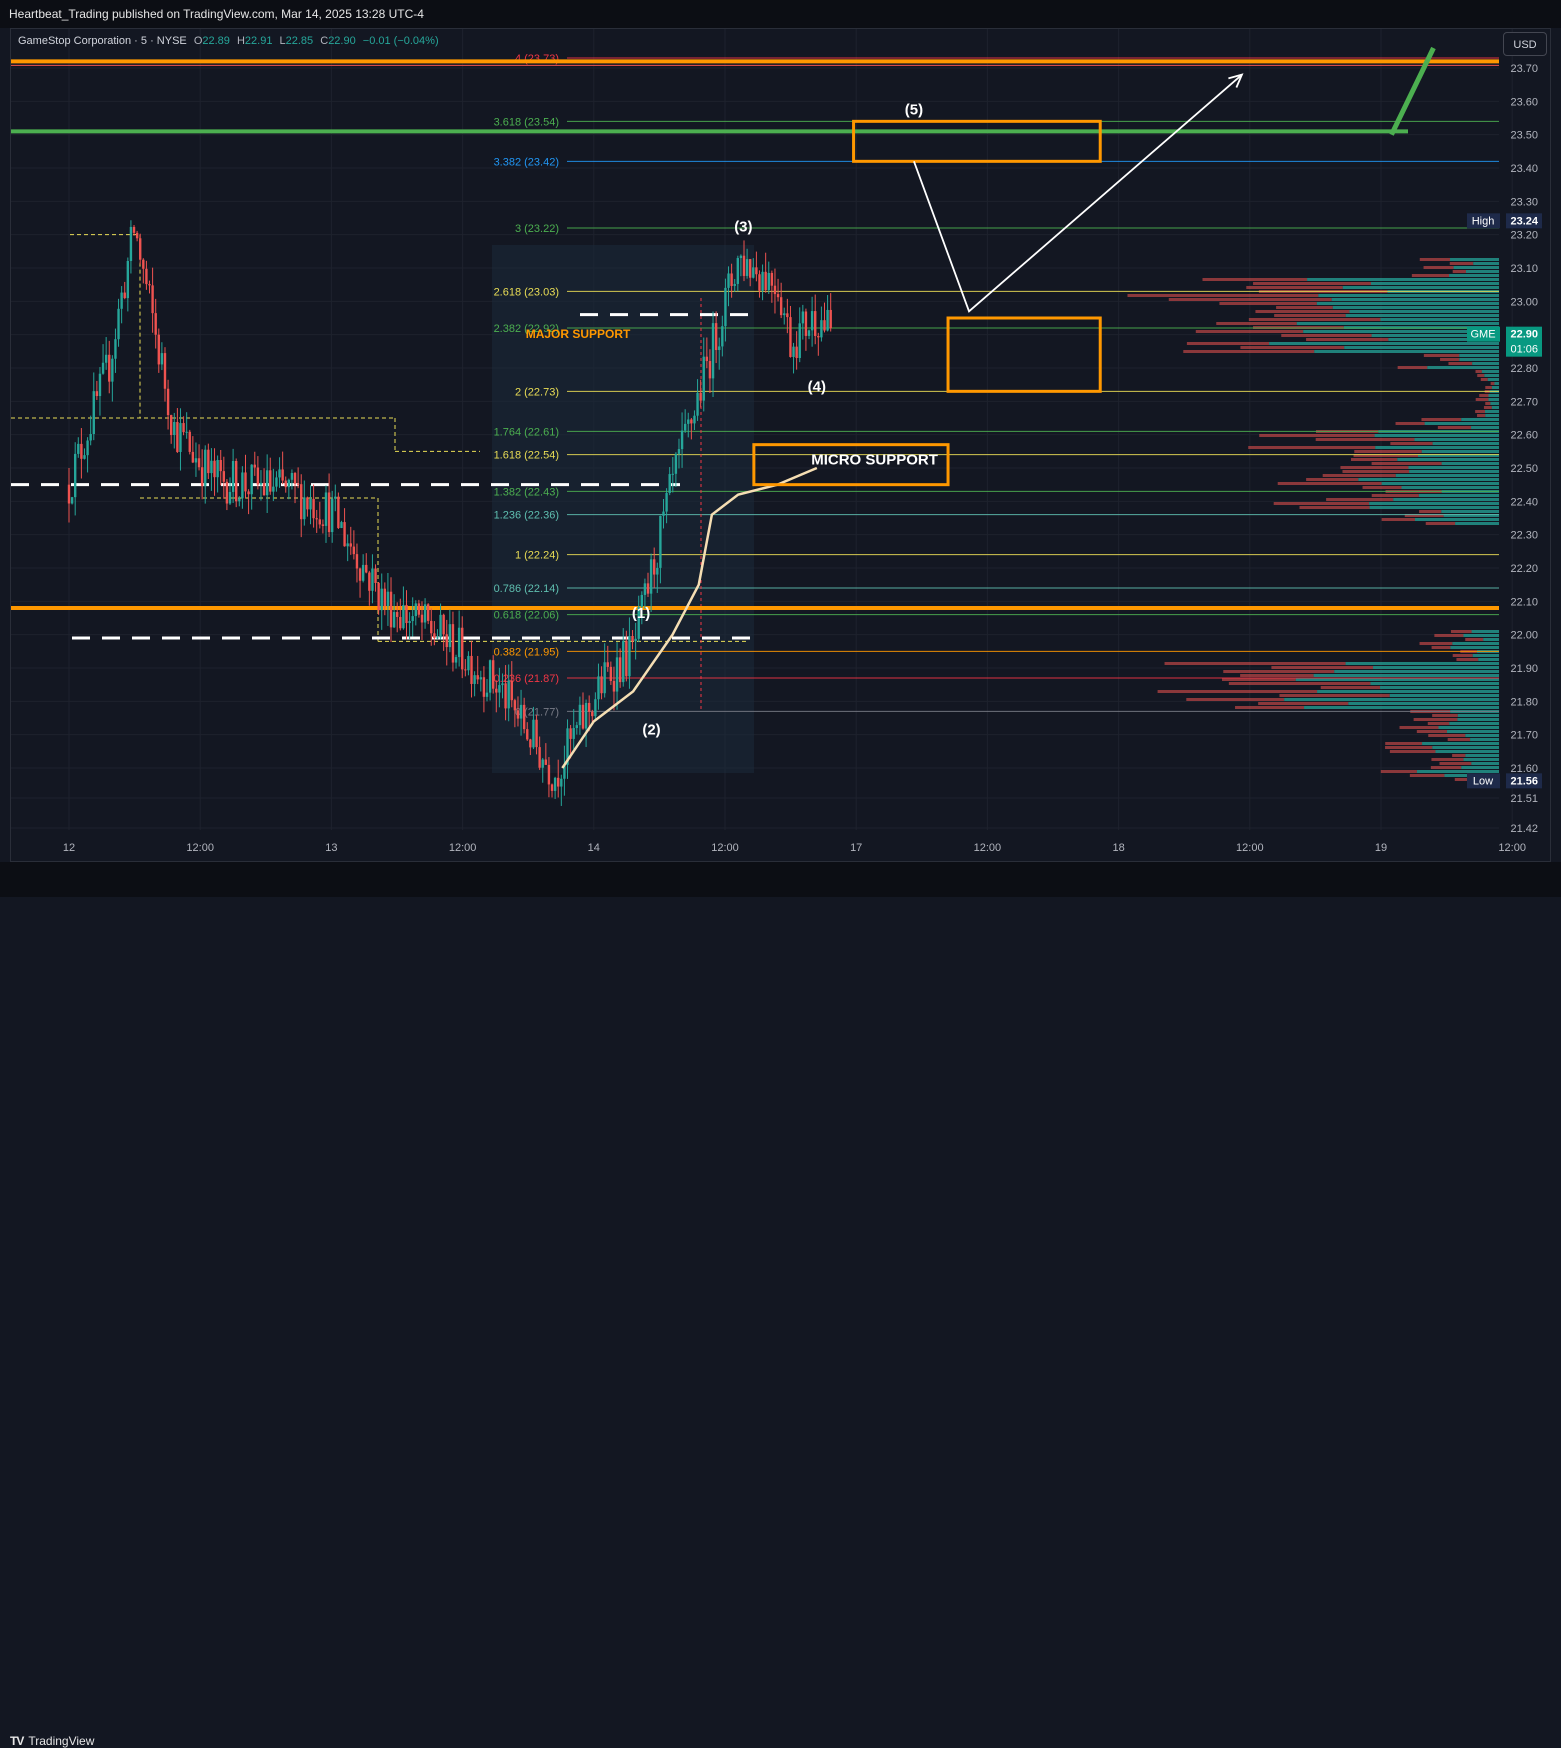  What do you see at coordinates (594, 848) in the screenshot?
I see `x-axis-tick: 14` at bounding box center [594, 848].